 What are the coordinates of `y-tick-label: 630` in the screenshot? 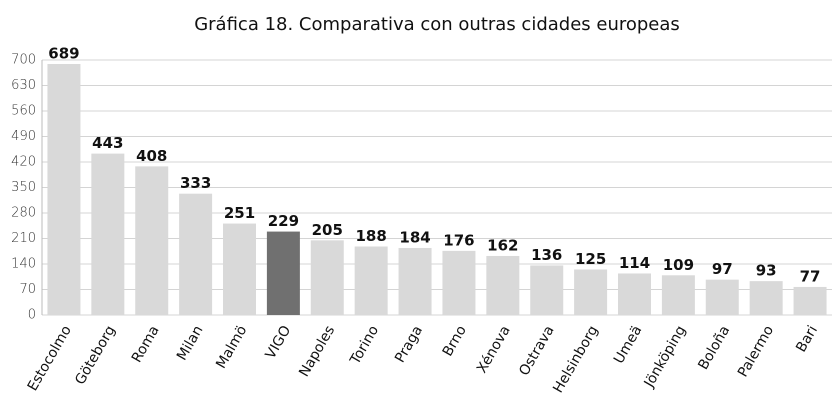 It's located at (23, 85).